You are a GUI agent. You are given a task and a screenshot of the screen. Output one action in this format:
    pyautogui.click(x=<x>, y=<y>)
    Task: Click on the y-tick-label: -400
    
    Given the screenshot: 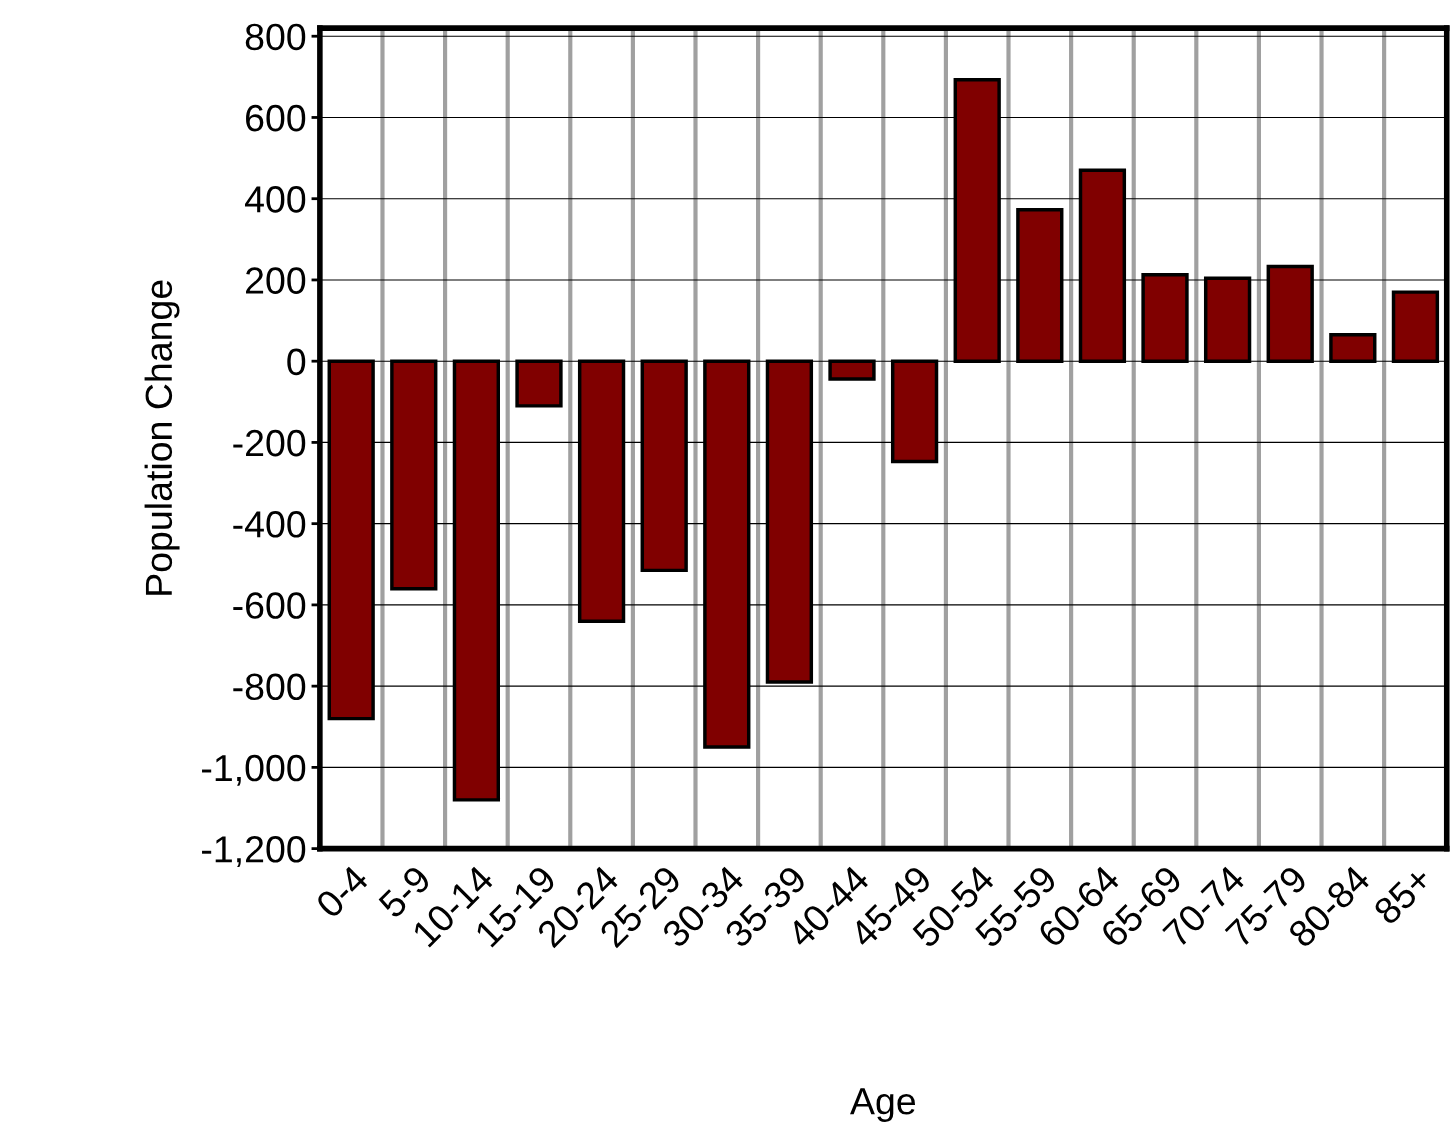 What is the action you would take?
    pyautogui.click(x=269, y=524)
    